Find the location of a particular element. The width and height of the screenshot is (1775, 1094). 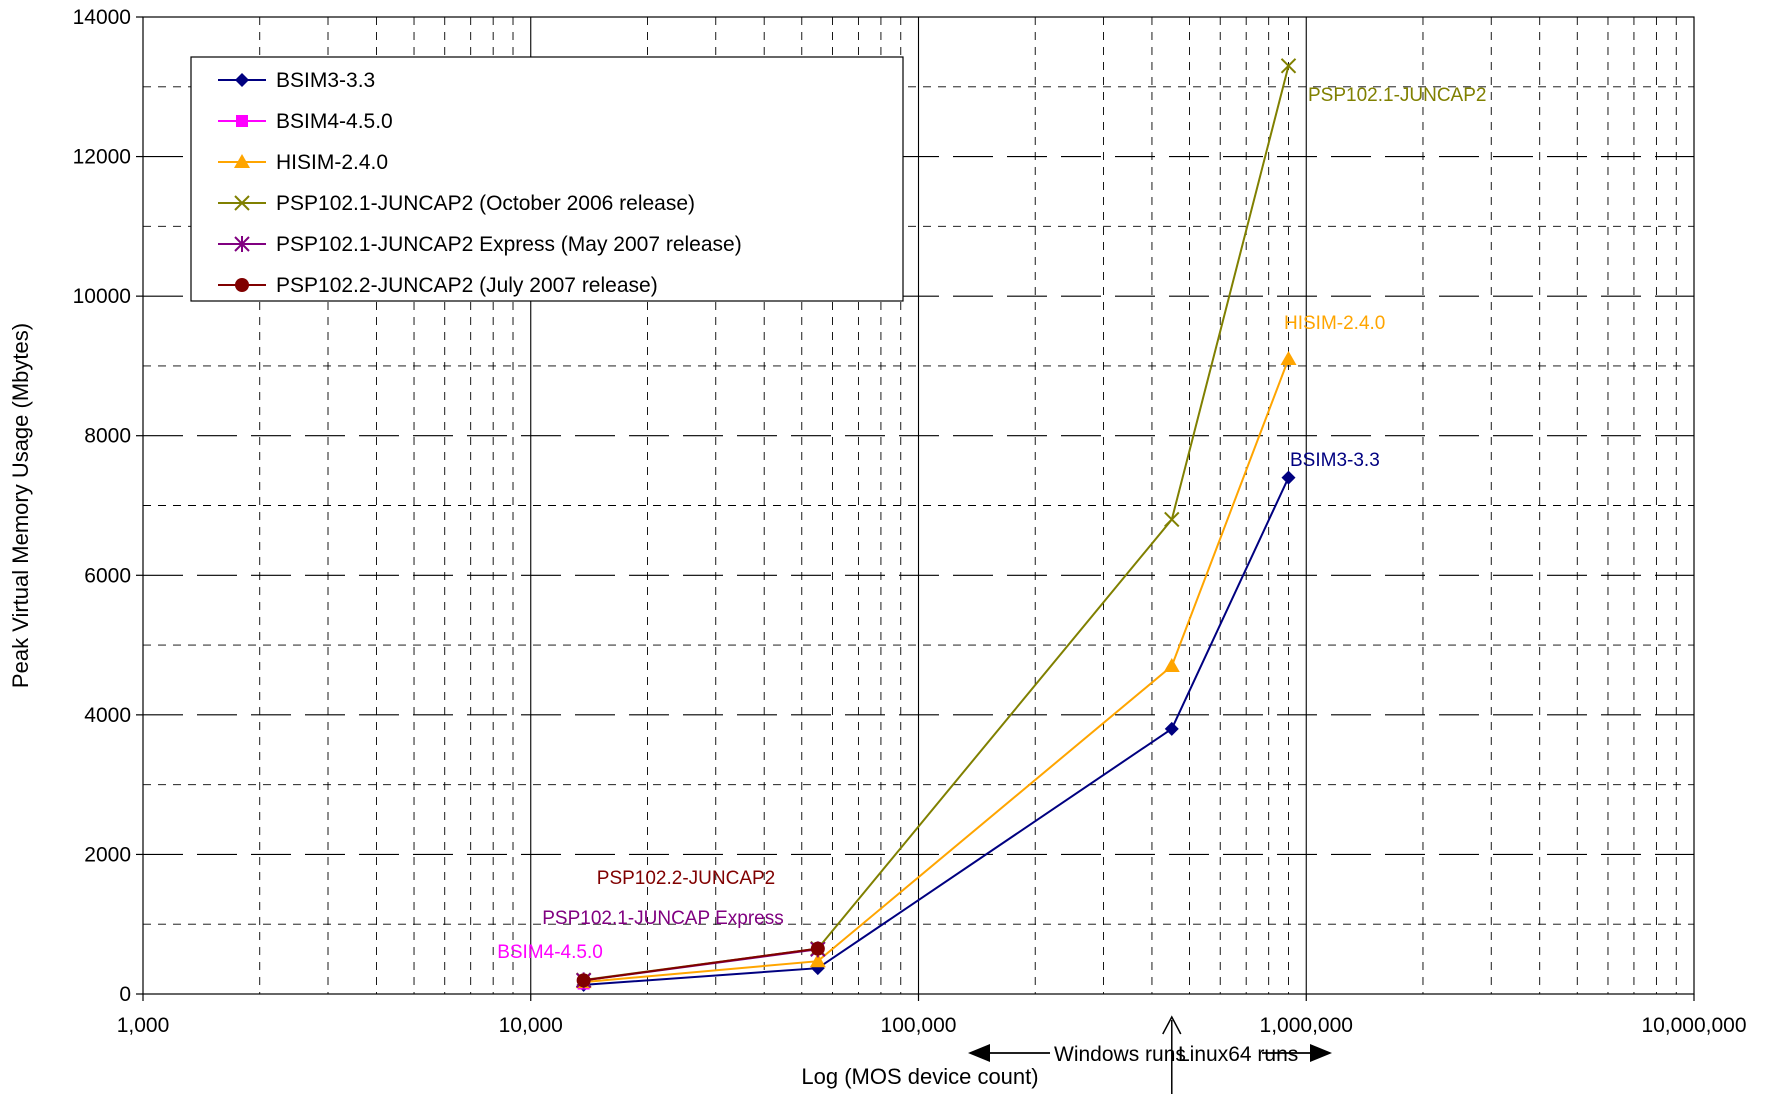

x-tick-label: 10,000,000 is located at coordinates (1693, 1025).